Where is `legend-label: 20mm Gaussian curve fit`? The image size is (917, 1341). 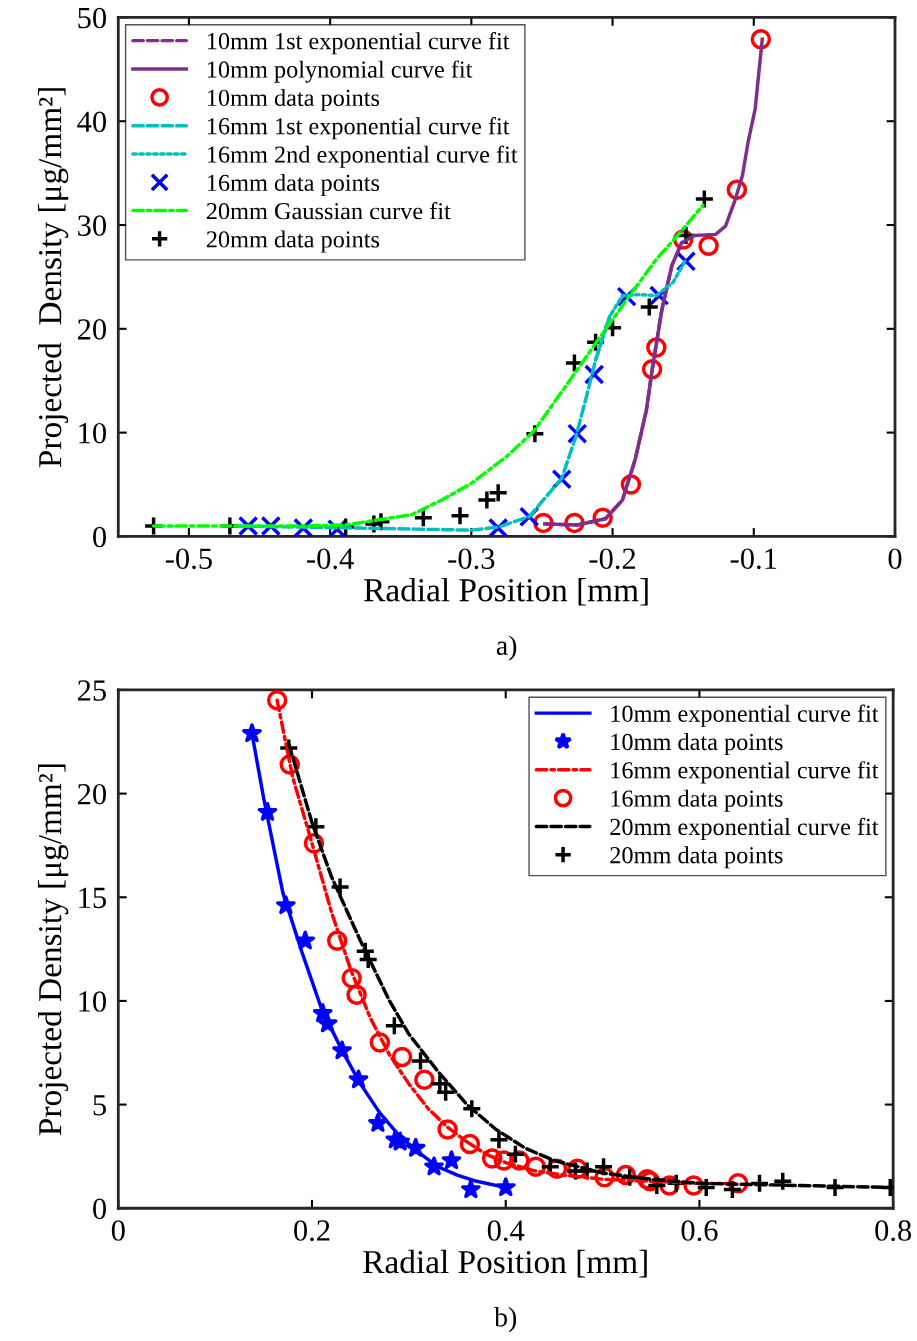
legend-label: 20mm Gaussian curve fit is located at coordinates (328, 210).